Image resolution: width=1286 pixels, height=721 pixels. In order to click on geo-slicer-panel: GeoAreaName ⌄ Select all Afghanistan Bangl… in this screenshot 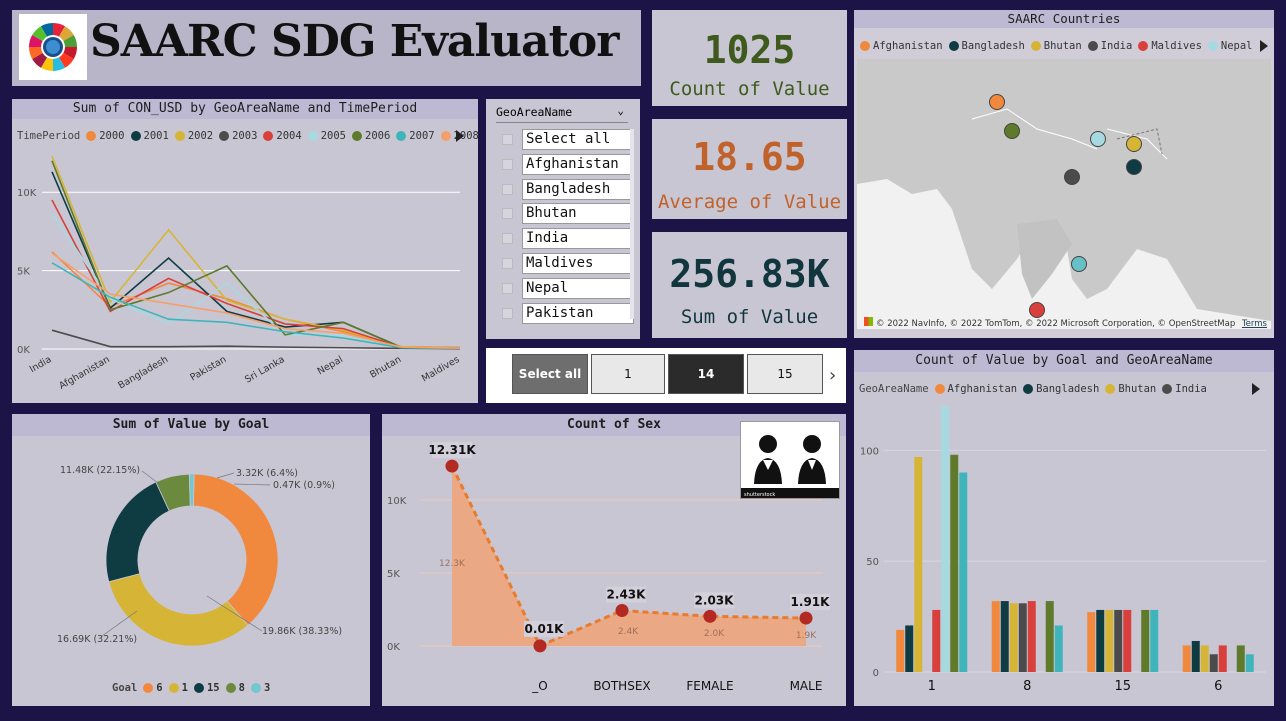, I will do `click(563, 219)`.